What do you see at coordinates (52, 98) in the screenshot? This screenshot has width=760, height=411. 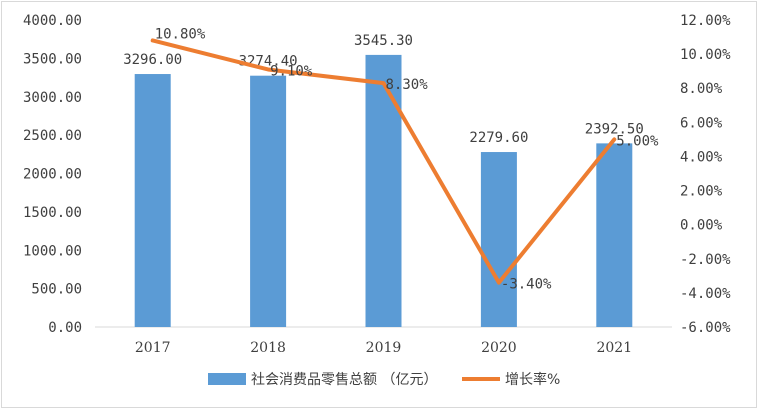 I see `left-axis-tick-label: 3000.00` at bounding box center [52, 98].